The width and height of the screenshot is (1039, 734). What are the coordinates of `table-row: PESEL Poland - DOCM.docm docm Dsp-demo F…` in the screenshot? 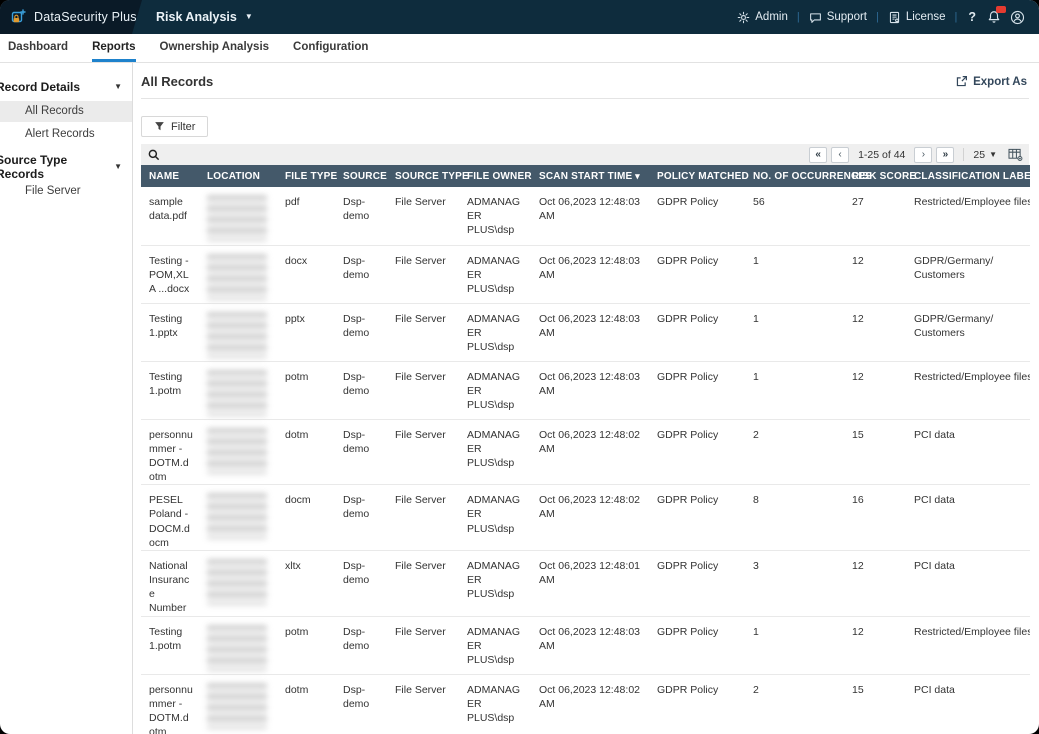 It's located at (585, 517).